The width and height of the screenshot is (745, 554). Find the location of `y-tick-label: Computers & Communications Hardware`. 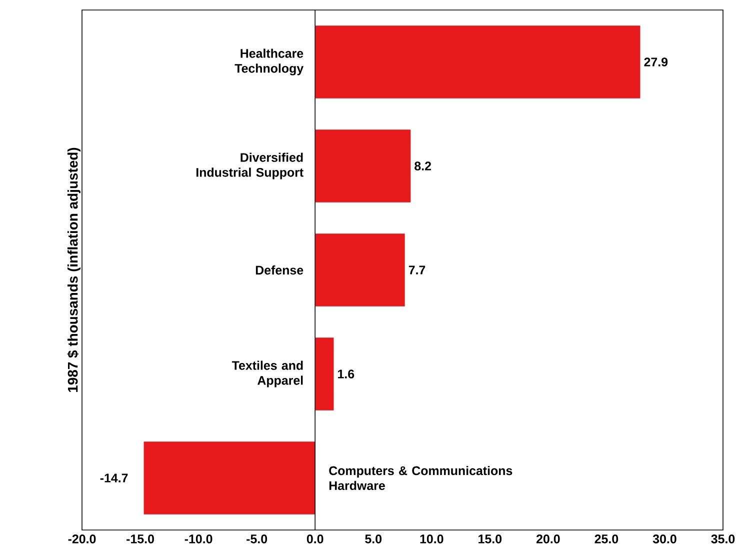

y-tick-label: Computers & Communications Hardware is located at coordinates (420, 478).